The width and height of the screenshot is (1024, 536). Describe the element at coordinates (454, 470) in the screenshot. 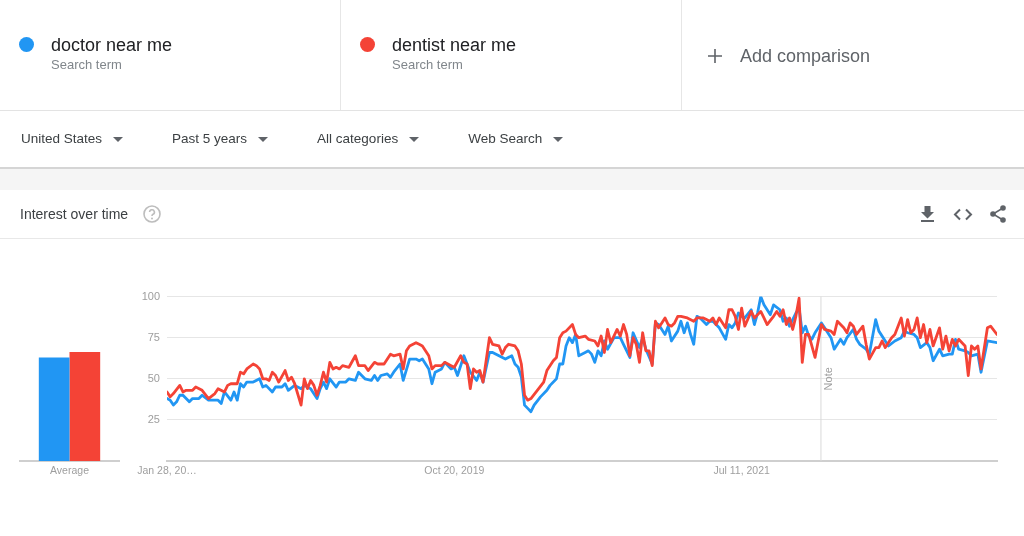

I see `x-tick-label: Oct 20, 2019` at that location.